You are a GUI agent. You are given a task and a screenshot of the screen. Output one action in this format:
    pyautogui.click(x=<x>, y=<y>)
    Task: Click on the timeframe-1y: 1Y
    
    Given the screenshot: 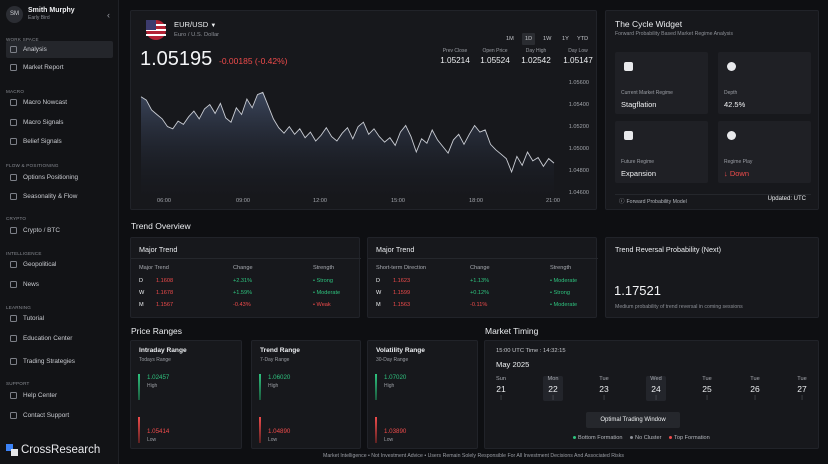 What is the action you would take?
    pyautogui.click(x=565, y=39)
    